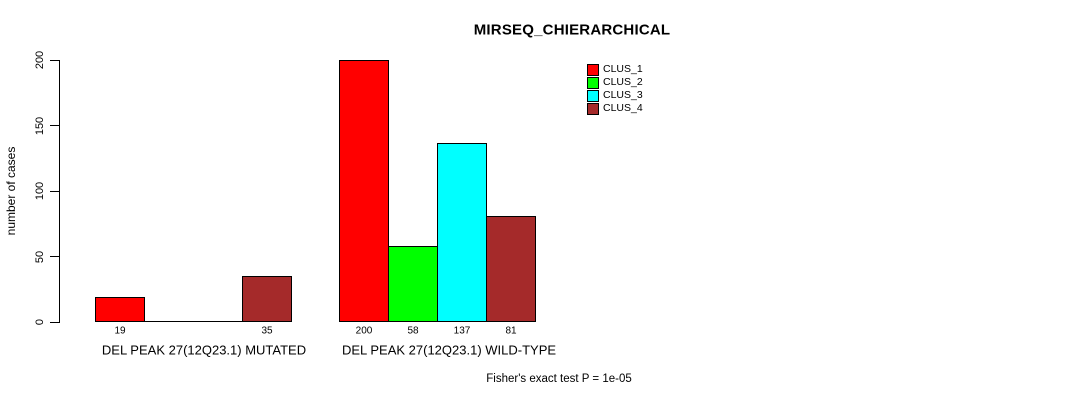  What do you see at coordinates (59, 191) in the screenshot?
I see `y-axis` at bounding box center [59, 191].